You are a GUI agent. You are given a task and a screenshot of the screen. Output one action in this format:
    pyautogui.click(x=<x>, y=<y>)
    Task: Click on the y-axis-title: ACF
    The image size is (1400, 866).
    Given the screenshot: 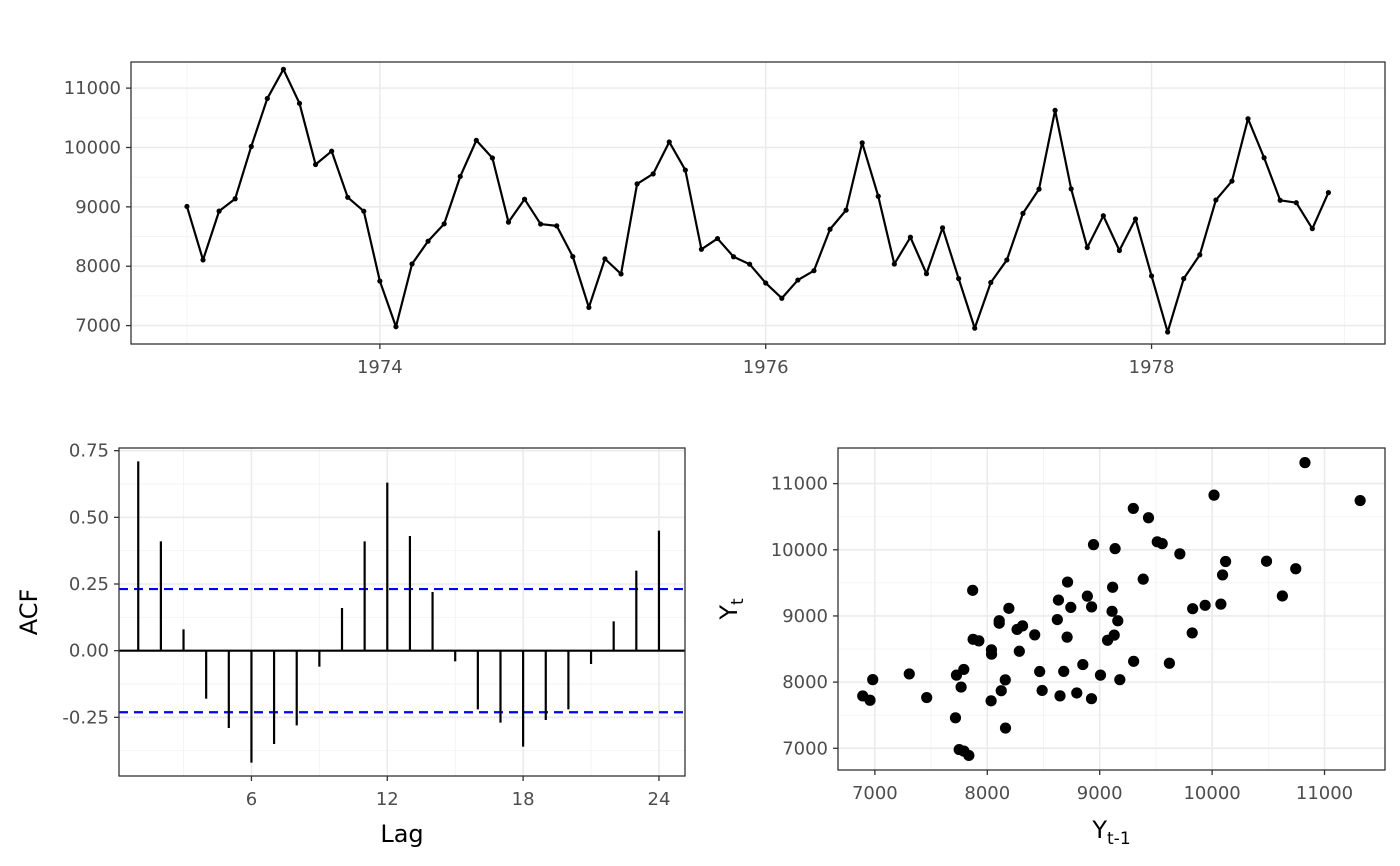 What is the action you would take?
    pyautogui.click(x=29, y=612)
    